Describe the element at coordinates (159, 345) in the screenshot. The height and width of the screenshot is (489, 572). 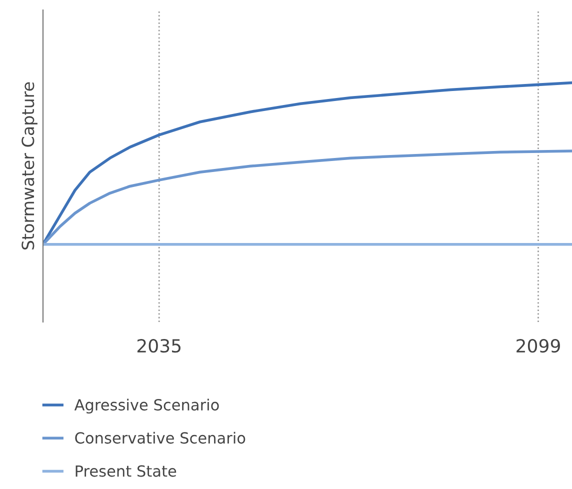
I see `x-tick-label: 2035` at that location.